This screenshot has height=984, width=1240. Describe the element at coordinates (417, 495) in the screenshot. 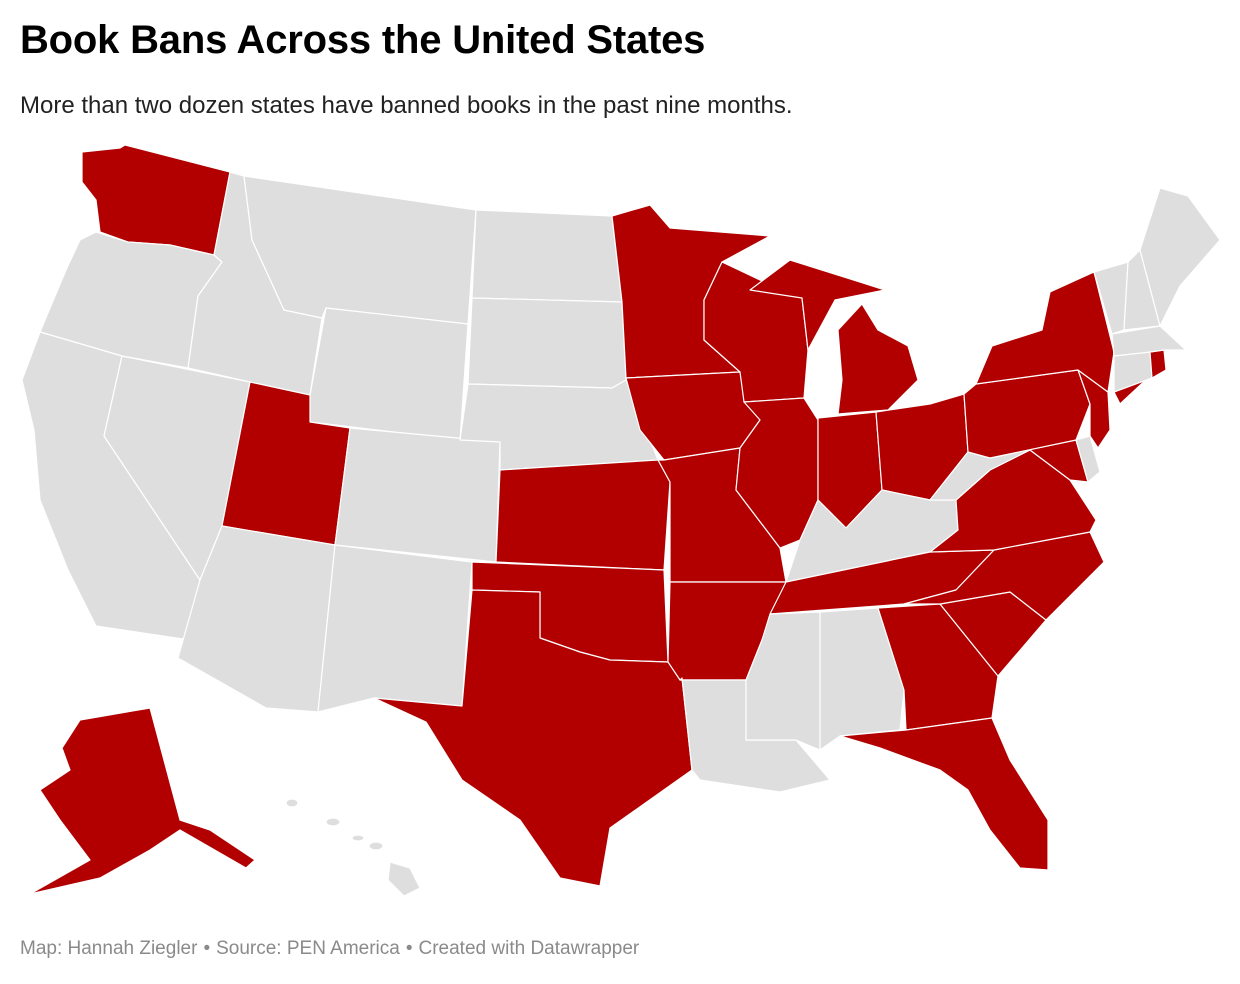

I see `state-colorado` at that location.